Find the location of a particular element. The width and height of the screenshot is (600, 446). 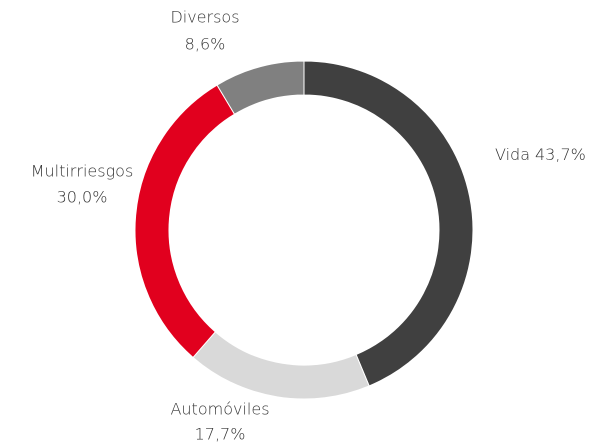

category-label: Multirriesgos is located at coordinates (82, 171).